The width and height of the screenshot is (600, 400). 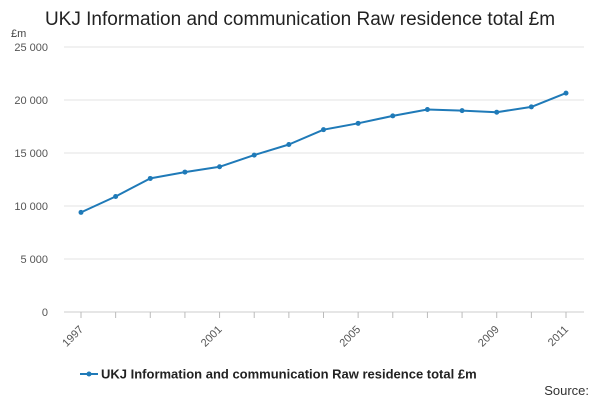 I want to click on y-axis-tick-labels: 0 5 000 10 000 15 000 20 000 25 000, so click(x=31, y=180).